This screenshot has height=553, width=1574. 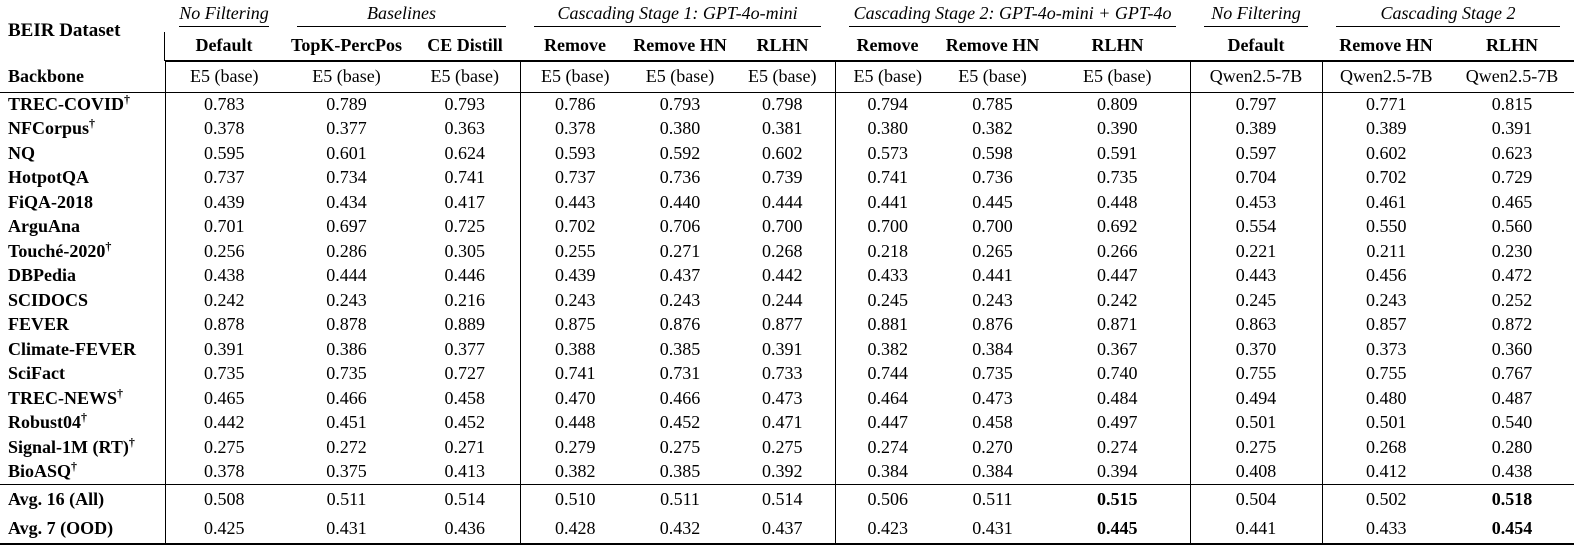 What do you see at coordinates (83, 324) in the screenshot?
I see `dataset-name: FEVER` at bounding box center [83, 324].